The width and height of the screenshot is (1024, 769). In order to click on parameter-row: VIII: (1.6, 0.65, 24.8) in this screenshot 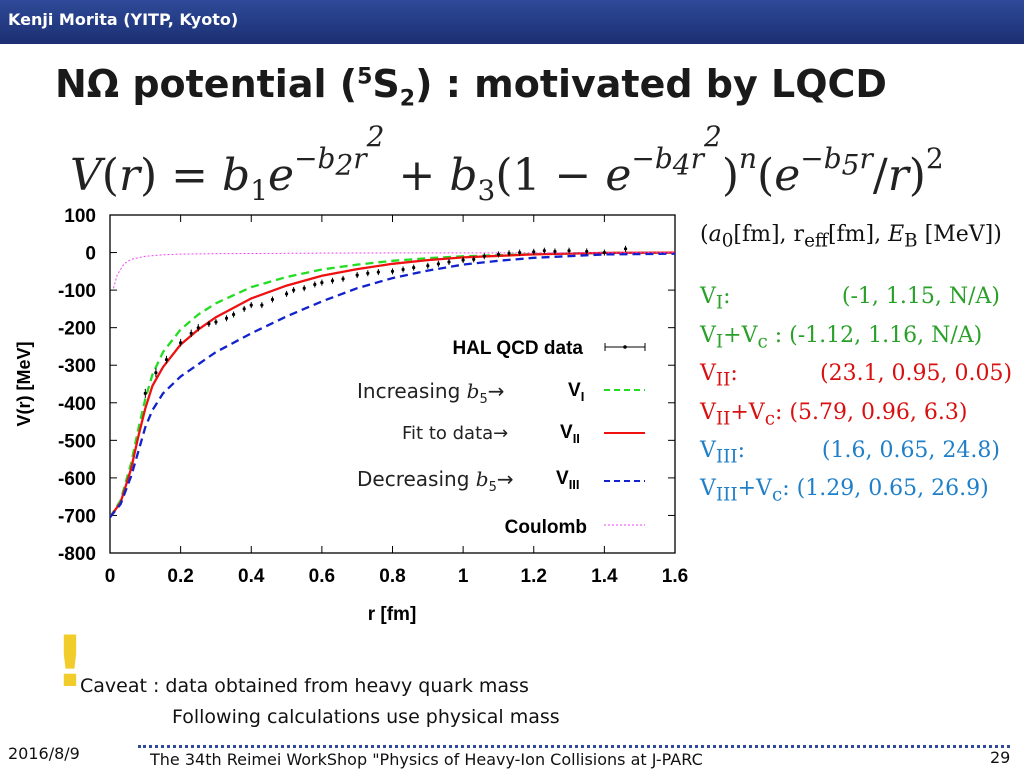, I will do `click(850, 452)`.